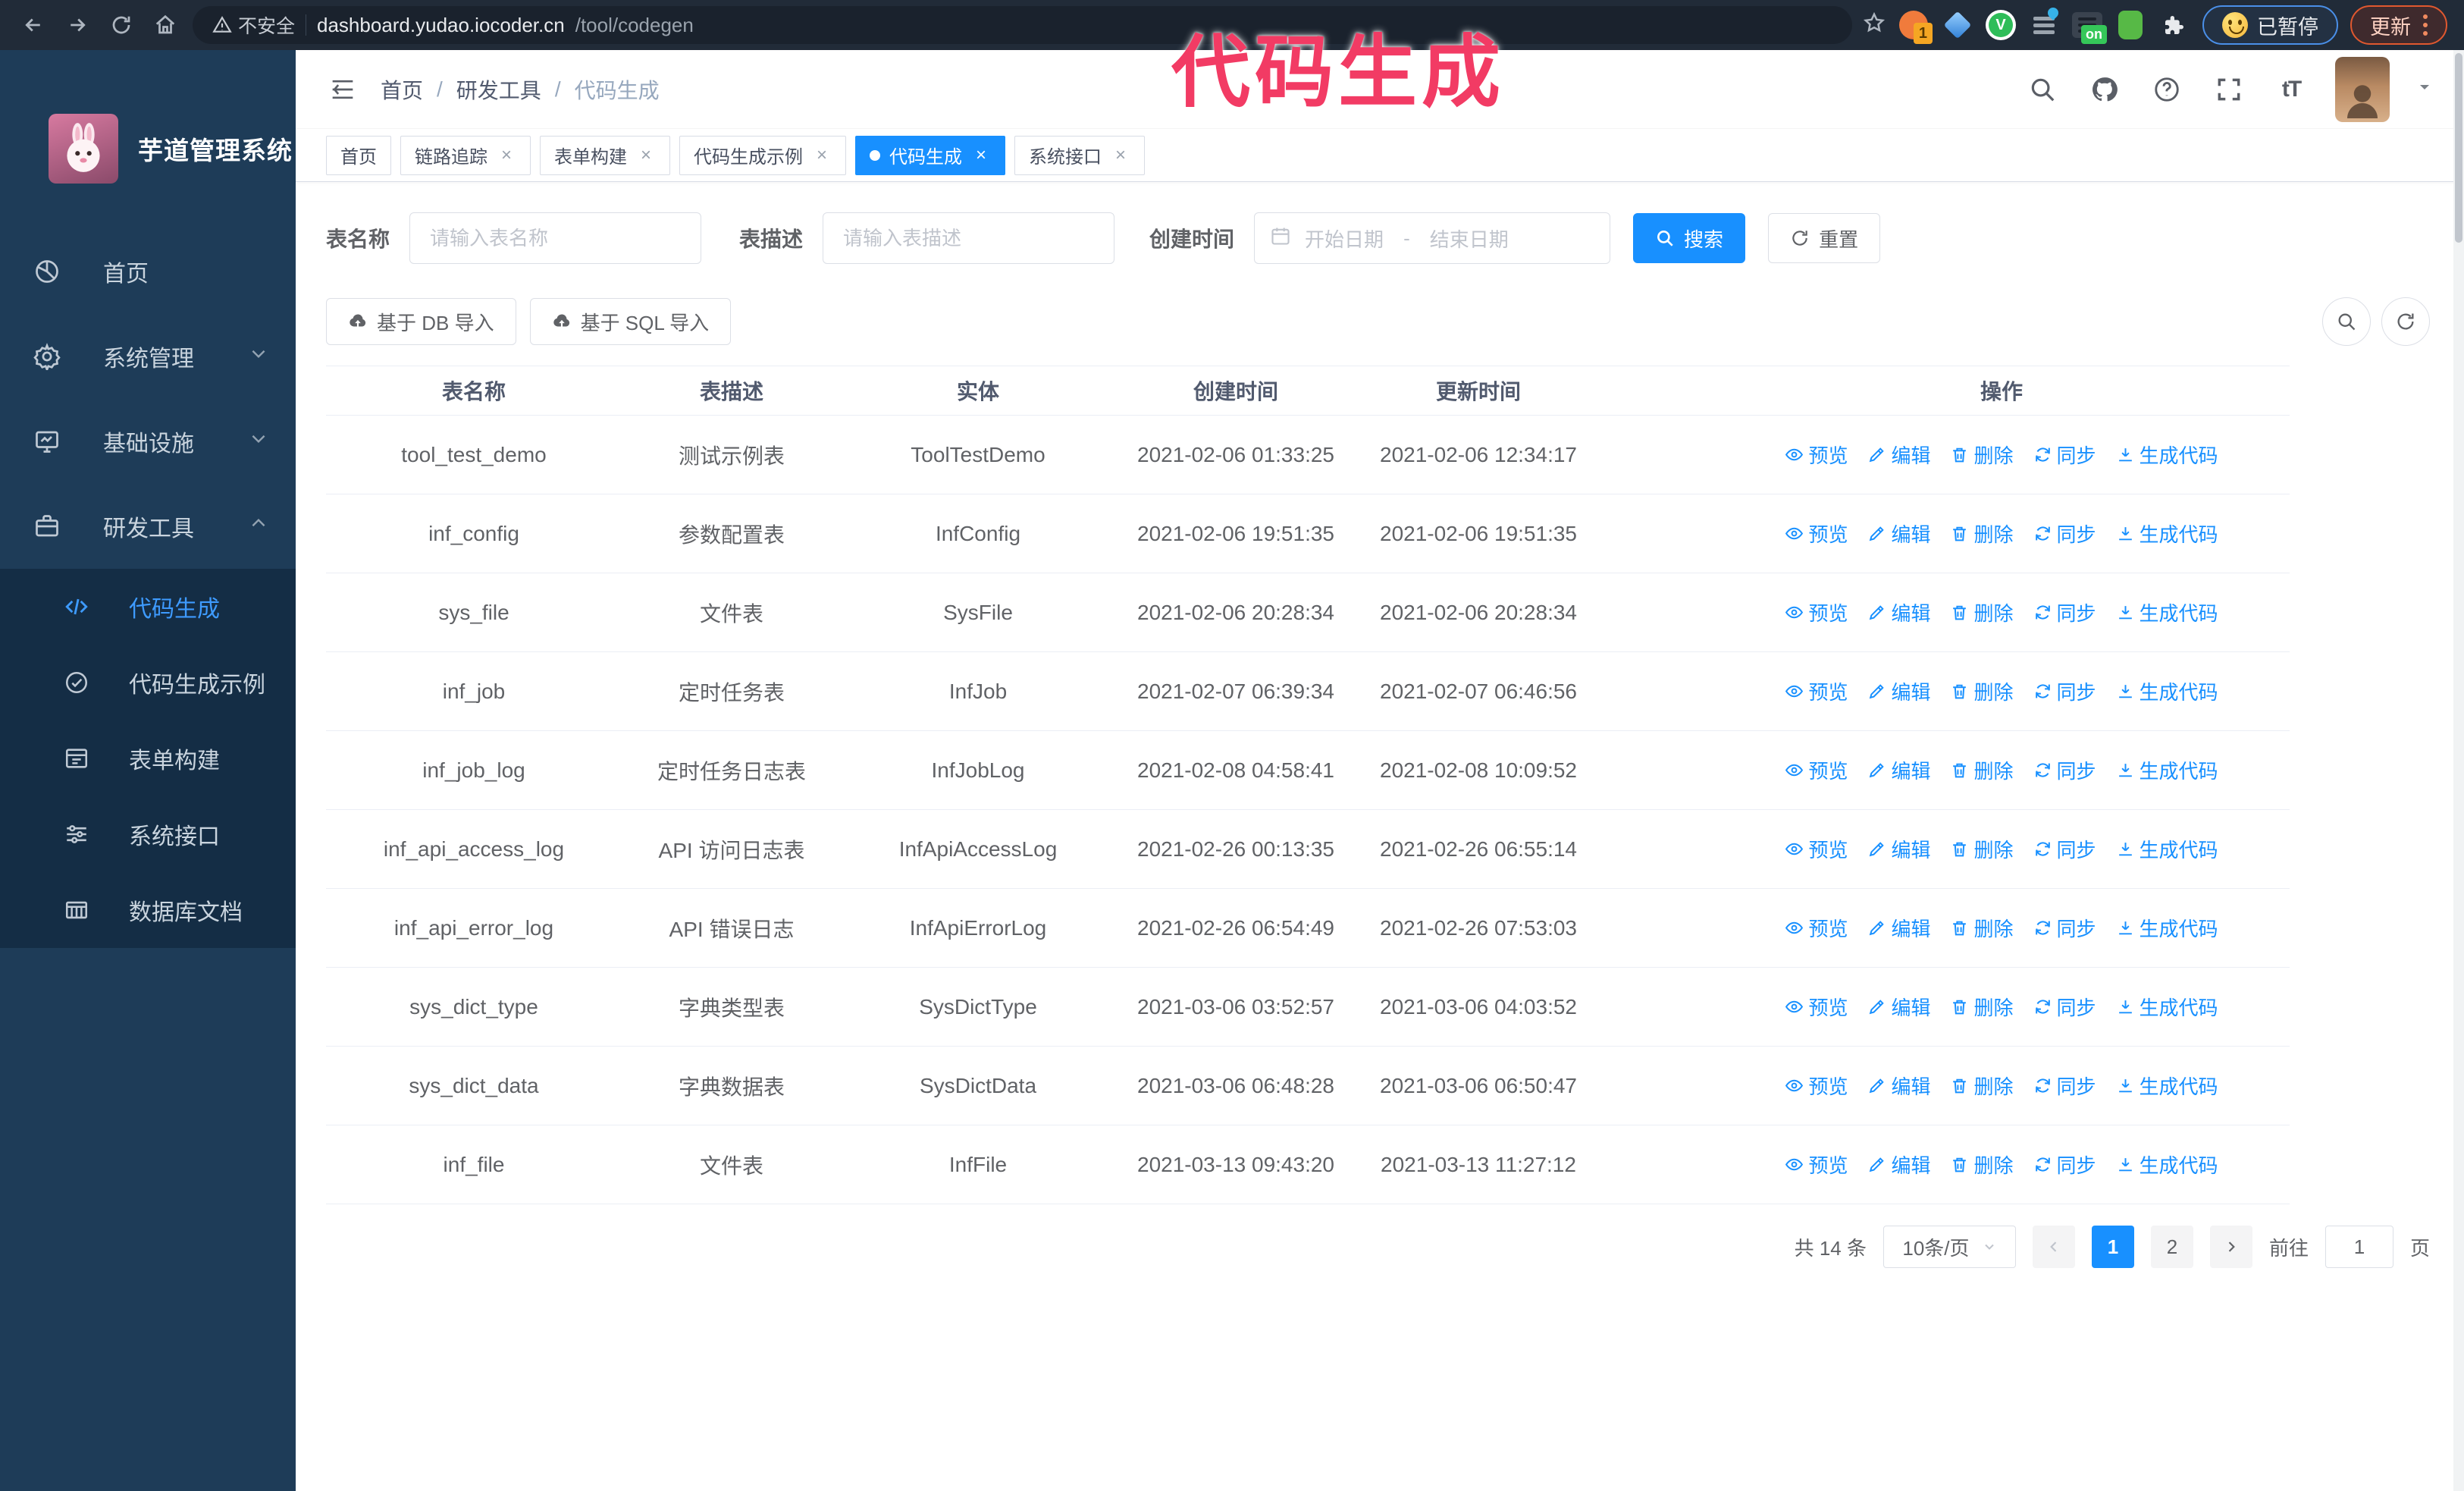  I want to click on sidebar-item-database-doc: 数据库文档, so click(148, 910).